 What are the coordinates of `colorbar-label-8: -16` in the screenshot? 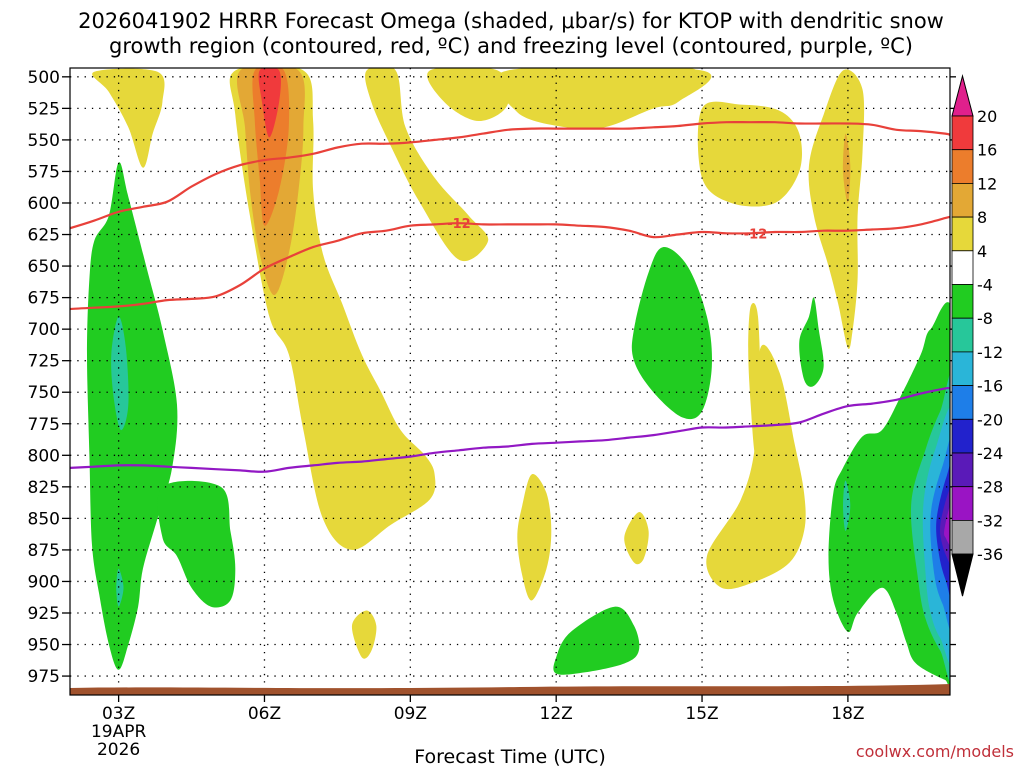 It's located at (990, 386).